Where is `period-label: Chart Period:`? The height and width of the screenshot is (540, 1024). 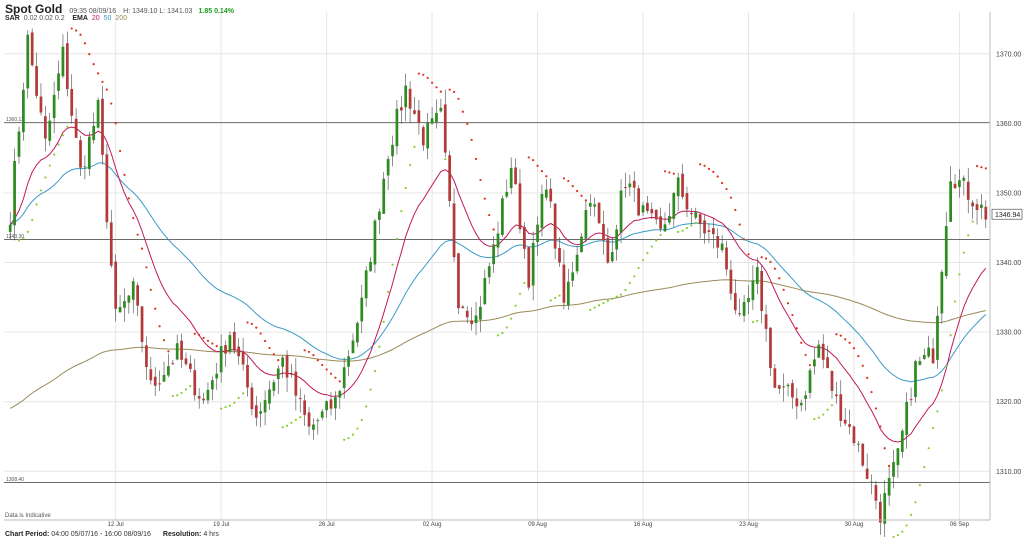
period-label: Chart Period: is located at coordinates (27, 534).